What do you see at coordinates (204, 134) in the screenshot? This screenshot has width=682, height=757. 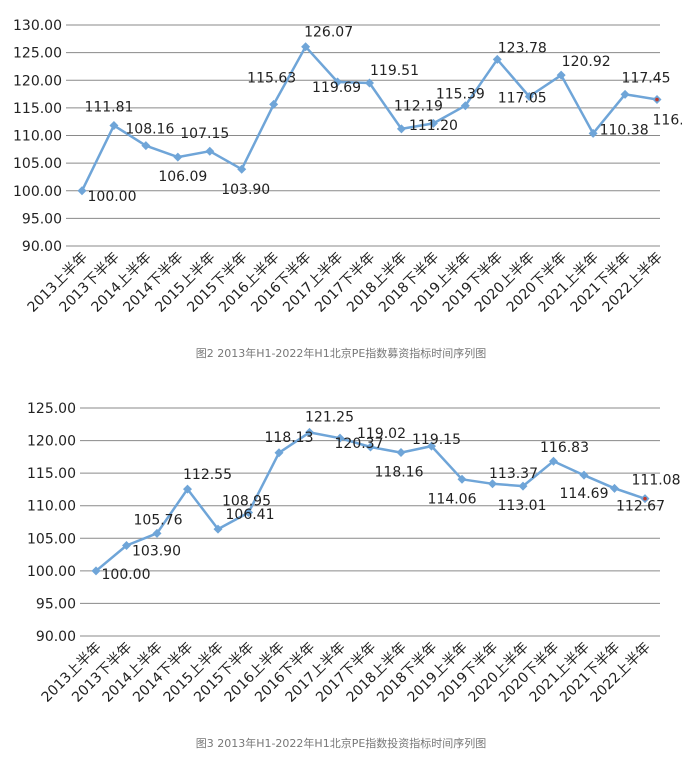 I see `data-label: 107.15` at bounding box center [204, 134].